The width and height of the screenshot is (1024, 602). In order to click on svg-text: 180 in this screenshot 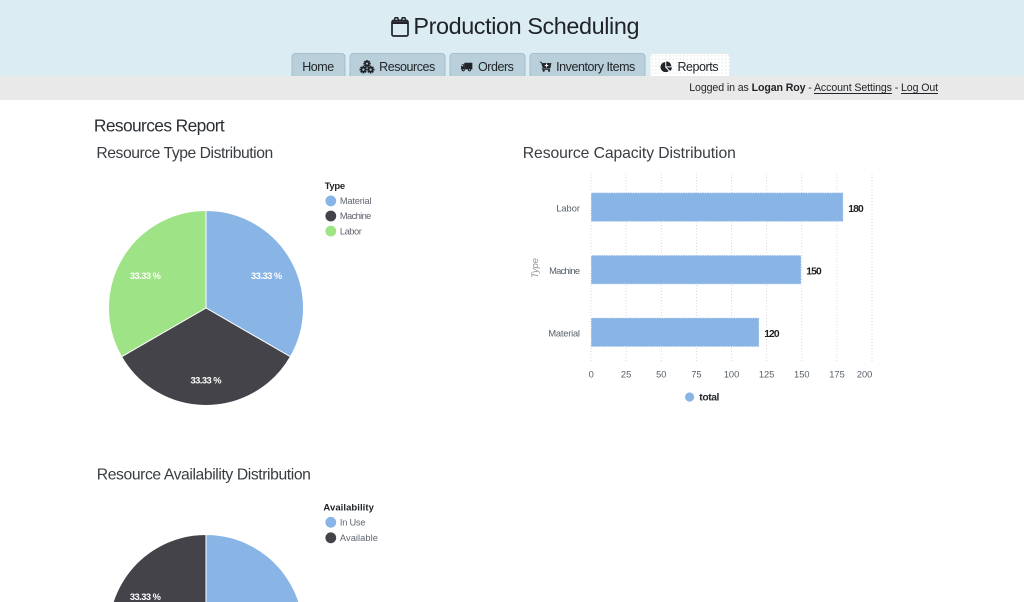, I will do `click(856, 209)`.